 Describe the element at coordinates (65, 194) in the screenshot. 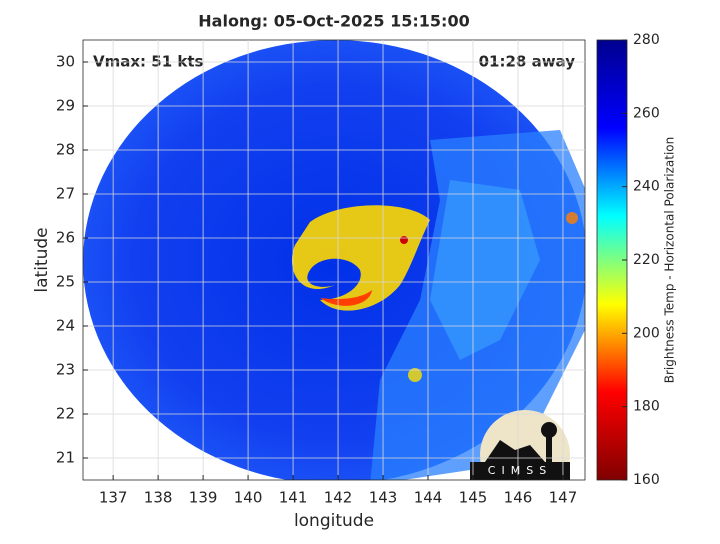

I see `y-tick-label: 27` at that location.